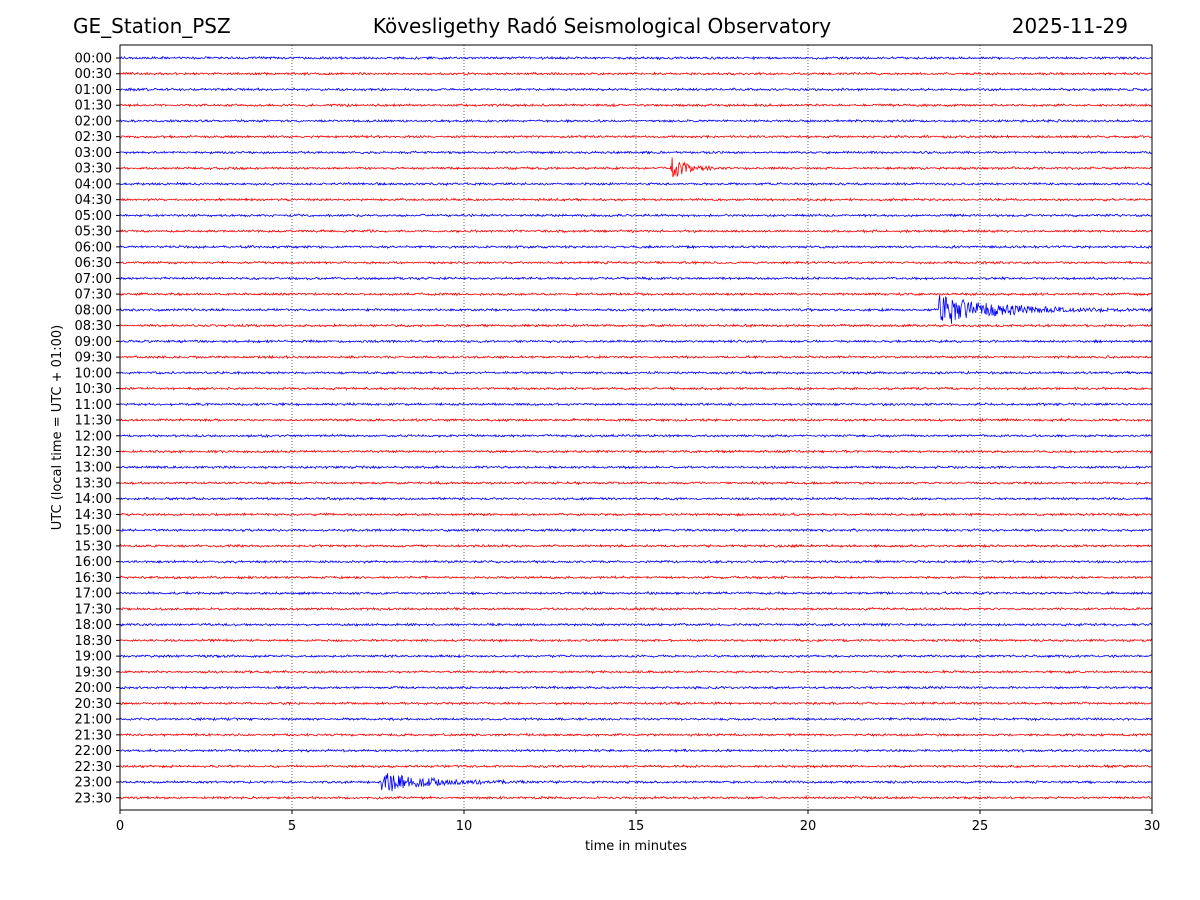 The image size is (1200, 900). Describe the element at coordinates (93, 263) in the screenshot. I see `y-tick-label: 06:30` at that location.